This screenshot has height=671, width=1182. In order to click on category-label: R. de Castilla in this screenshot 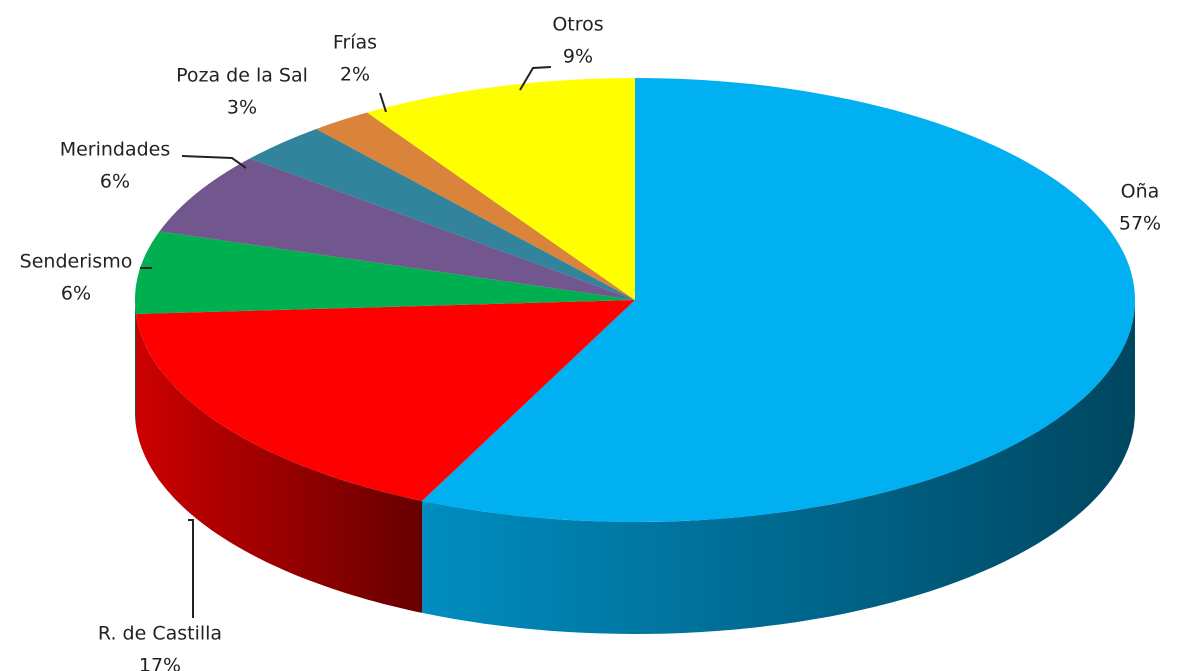, I will do `click(160, 634)`.